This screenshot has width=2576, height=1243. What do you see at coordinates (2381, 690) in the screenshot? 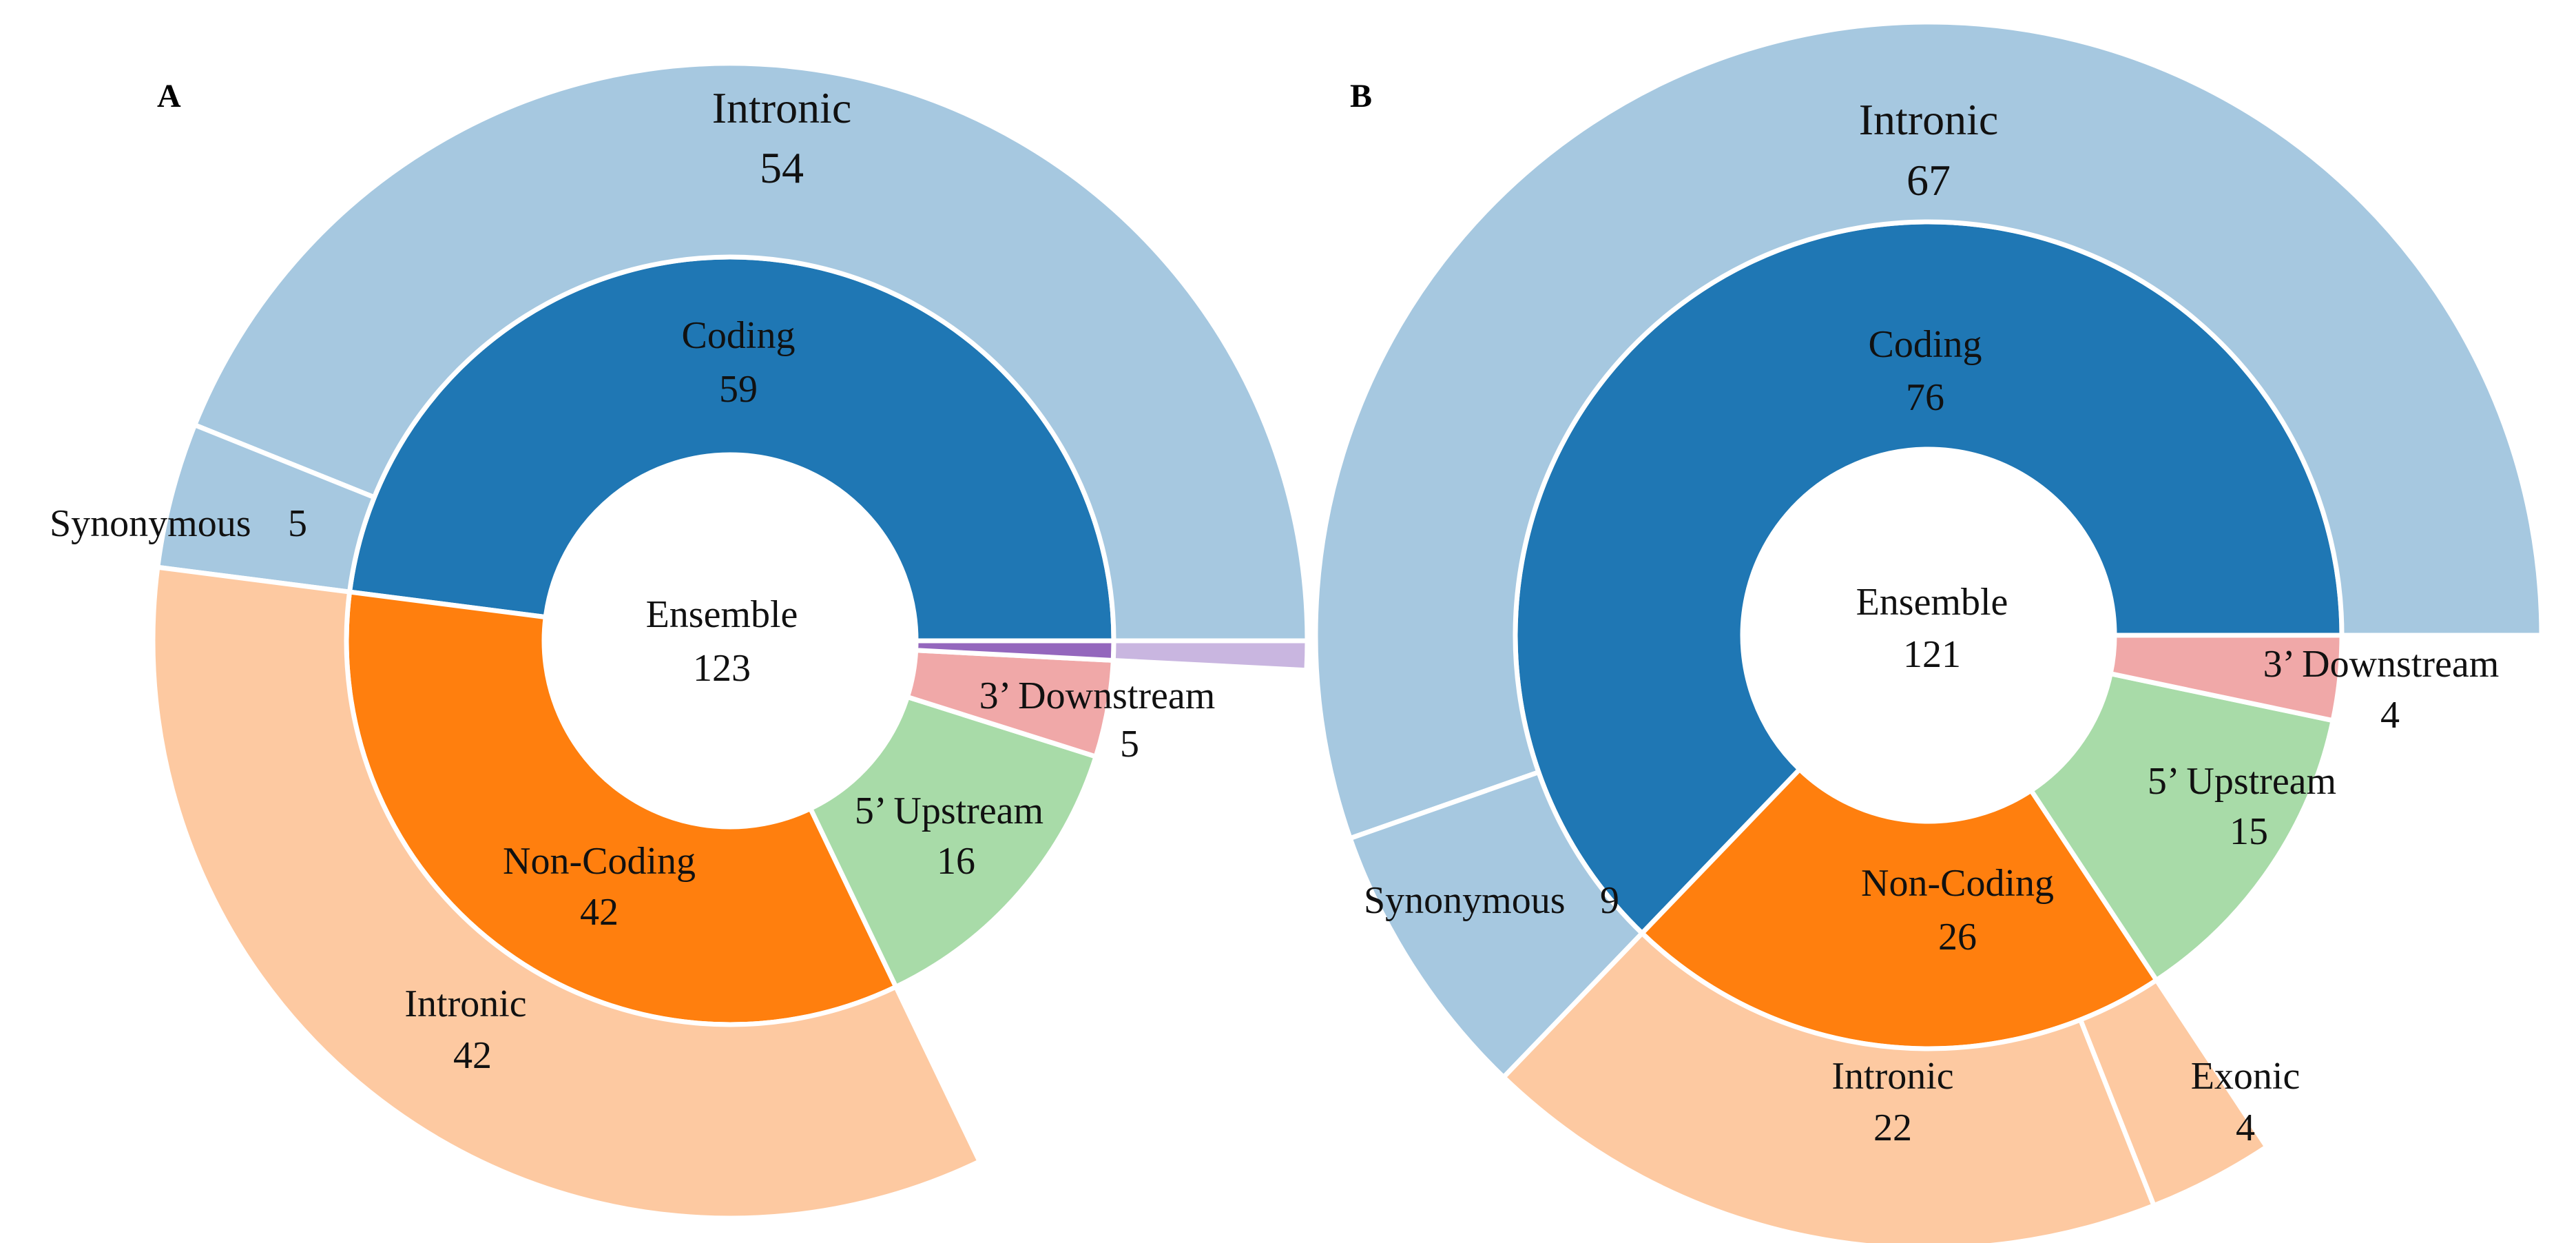
I see `label-b-downstream: 3’ Downstream 4` at bounding box center [2381, 690].